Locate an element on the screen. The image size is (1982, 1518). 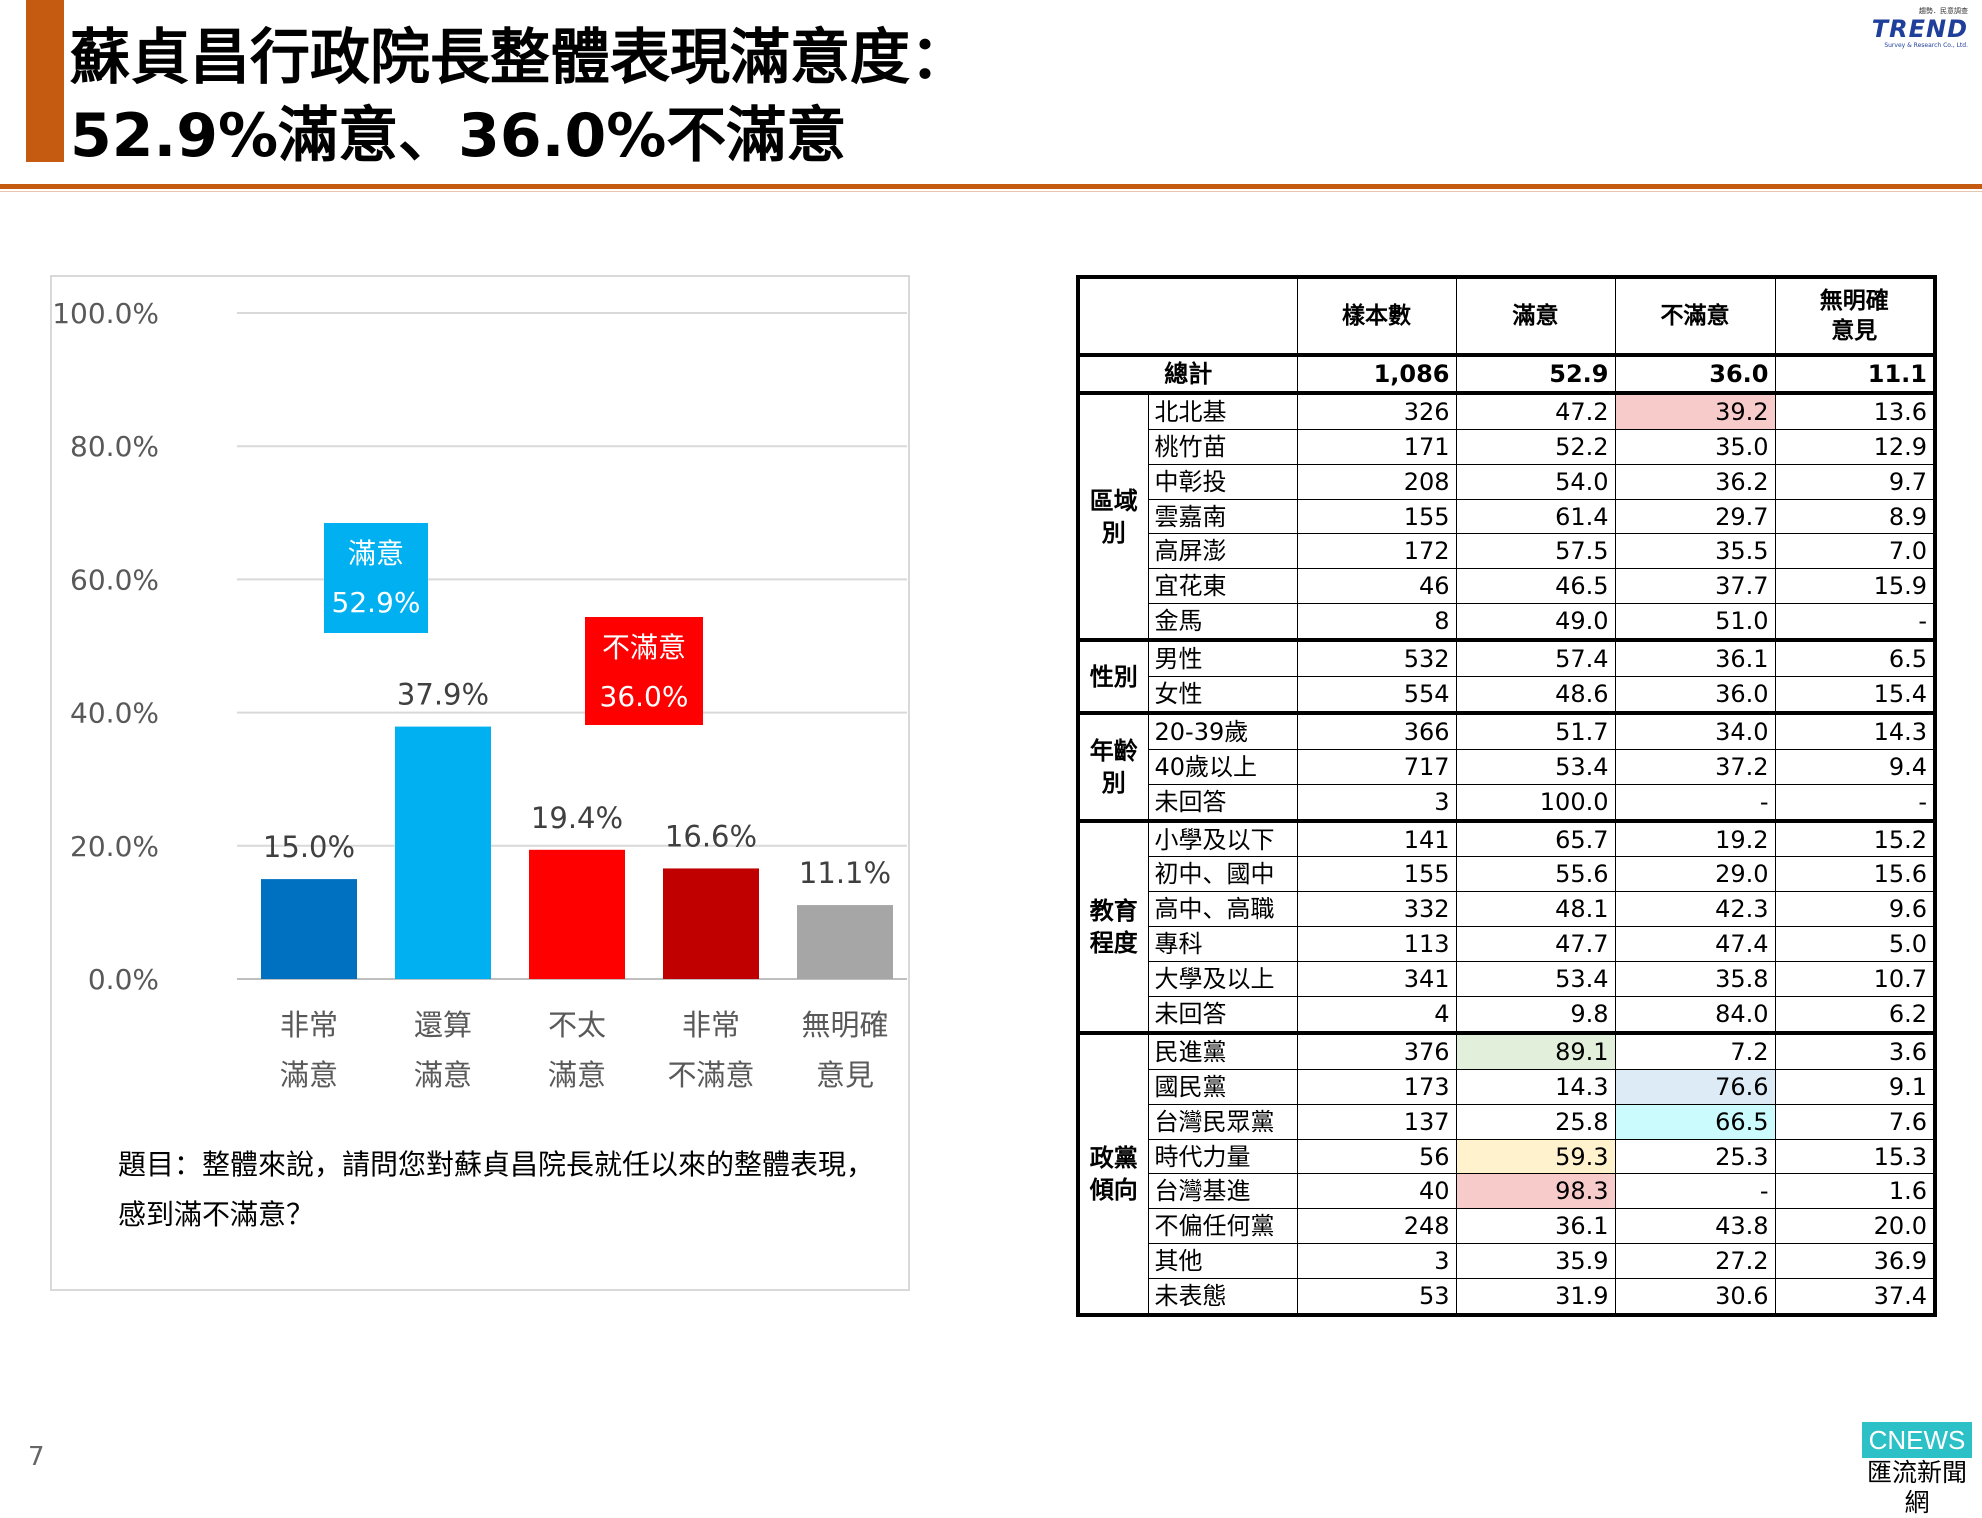
bar-value-label: 37.9% is located at coordinates (443, 695).